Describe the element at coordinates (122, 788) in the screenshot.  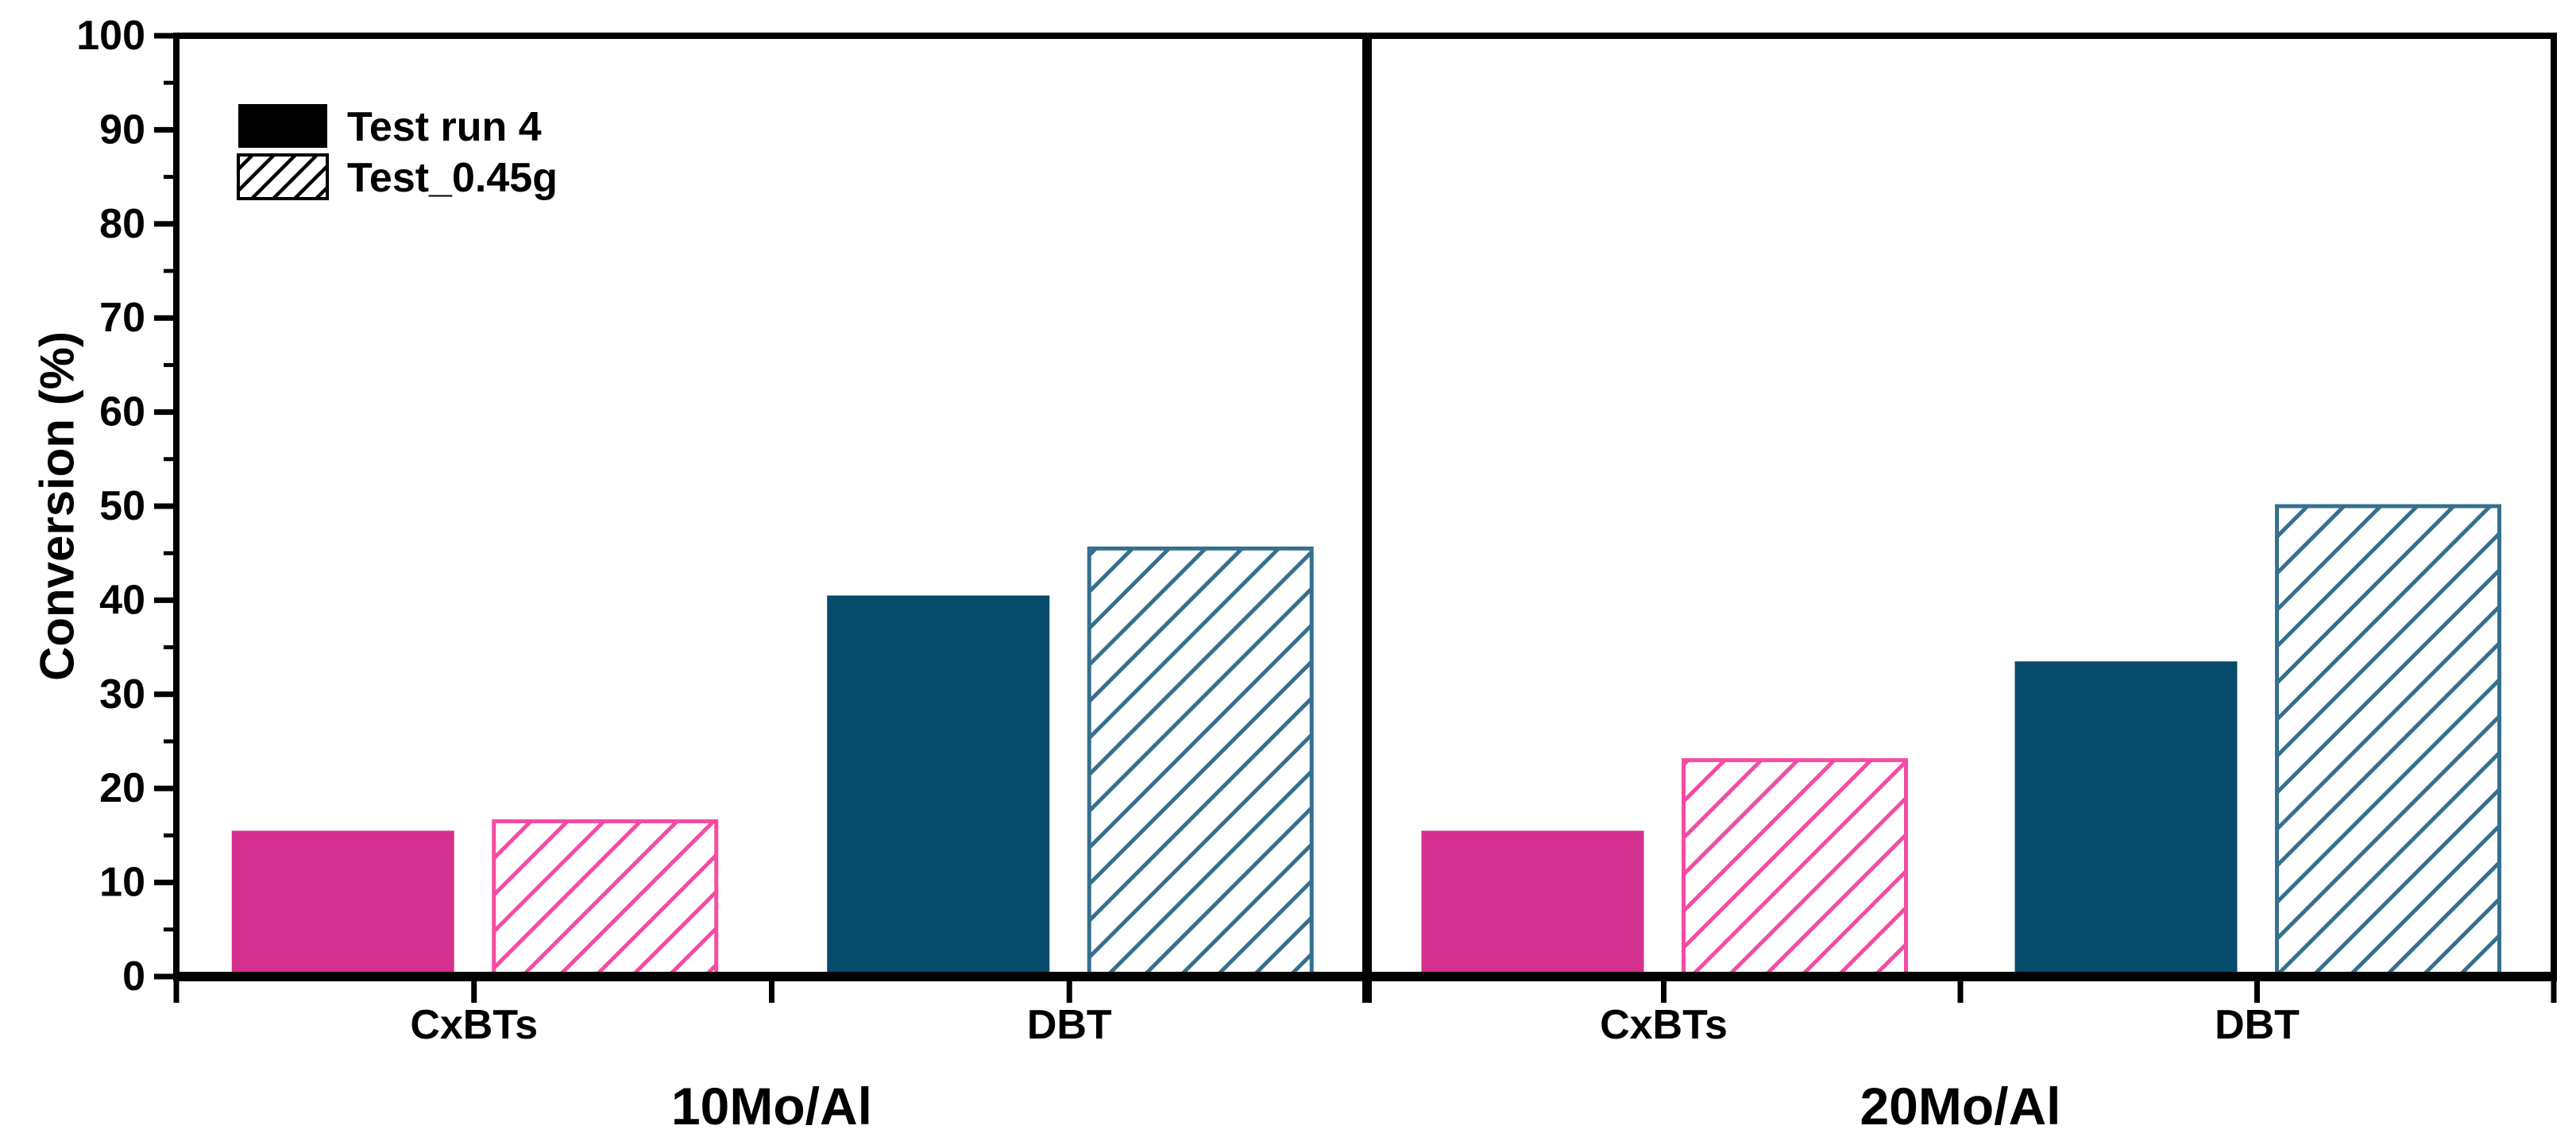
I see `y-tick-label-20: 20` at that location.